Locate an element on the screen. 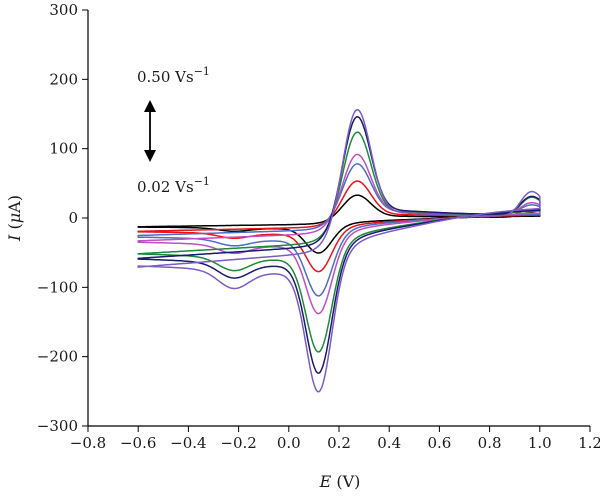  x-tick-label: −0.8 is located at coordinates (88, 443).